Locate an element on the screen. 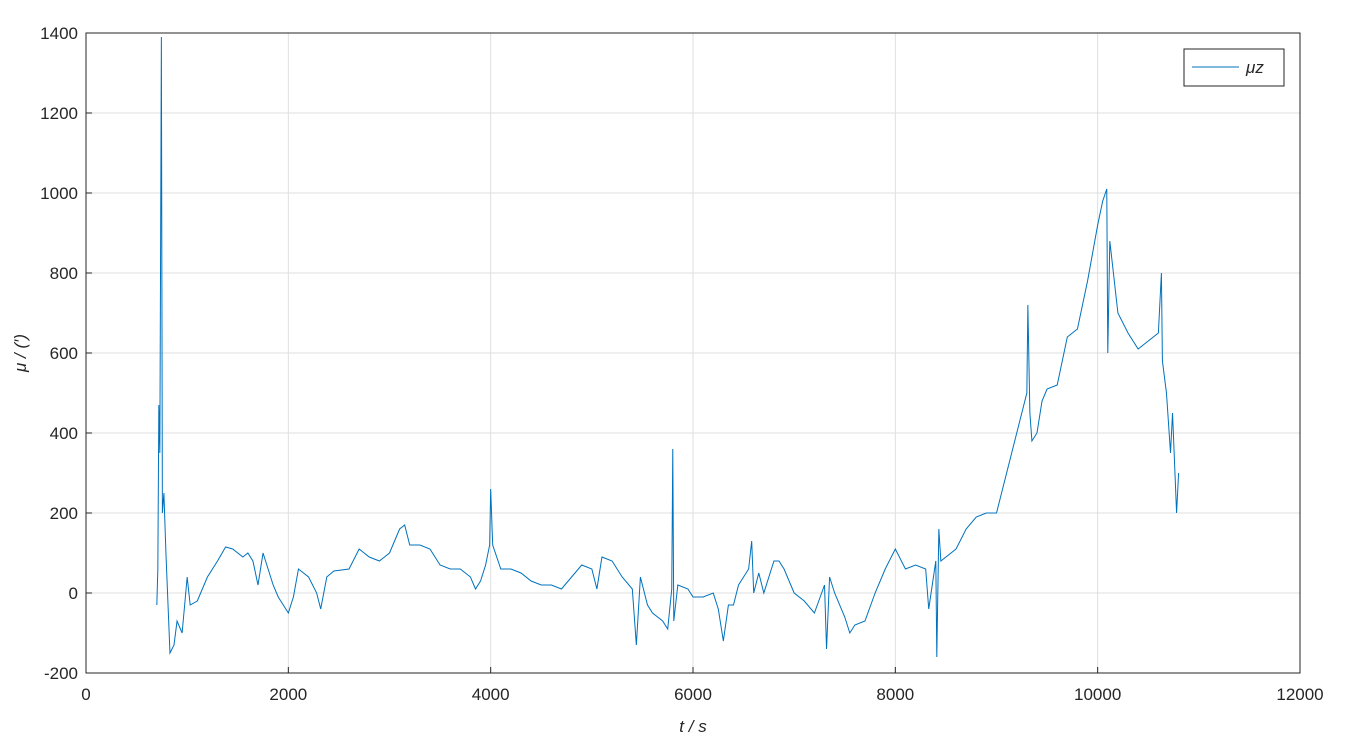 This screenshot has width=1345, height=755. x-tick-label: 12000 is located at coordinates (1299, 694).